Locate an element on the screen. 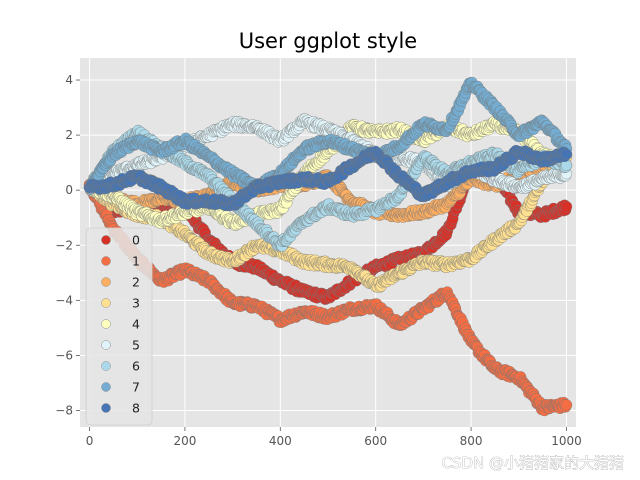  legend-label: 3 is located at coordinates (136, 303).